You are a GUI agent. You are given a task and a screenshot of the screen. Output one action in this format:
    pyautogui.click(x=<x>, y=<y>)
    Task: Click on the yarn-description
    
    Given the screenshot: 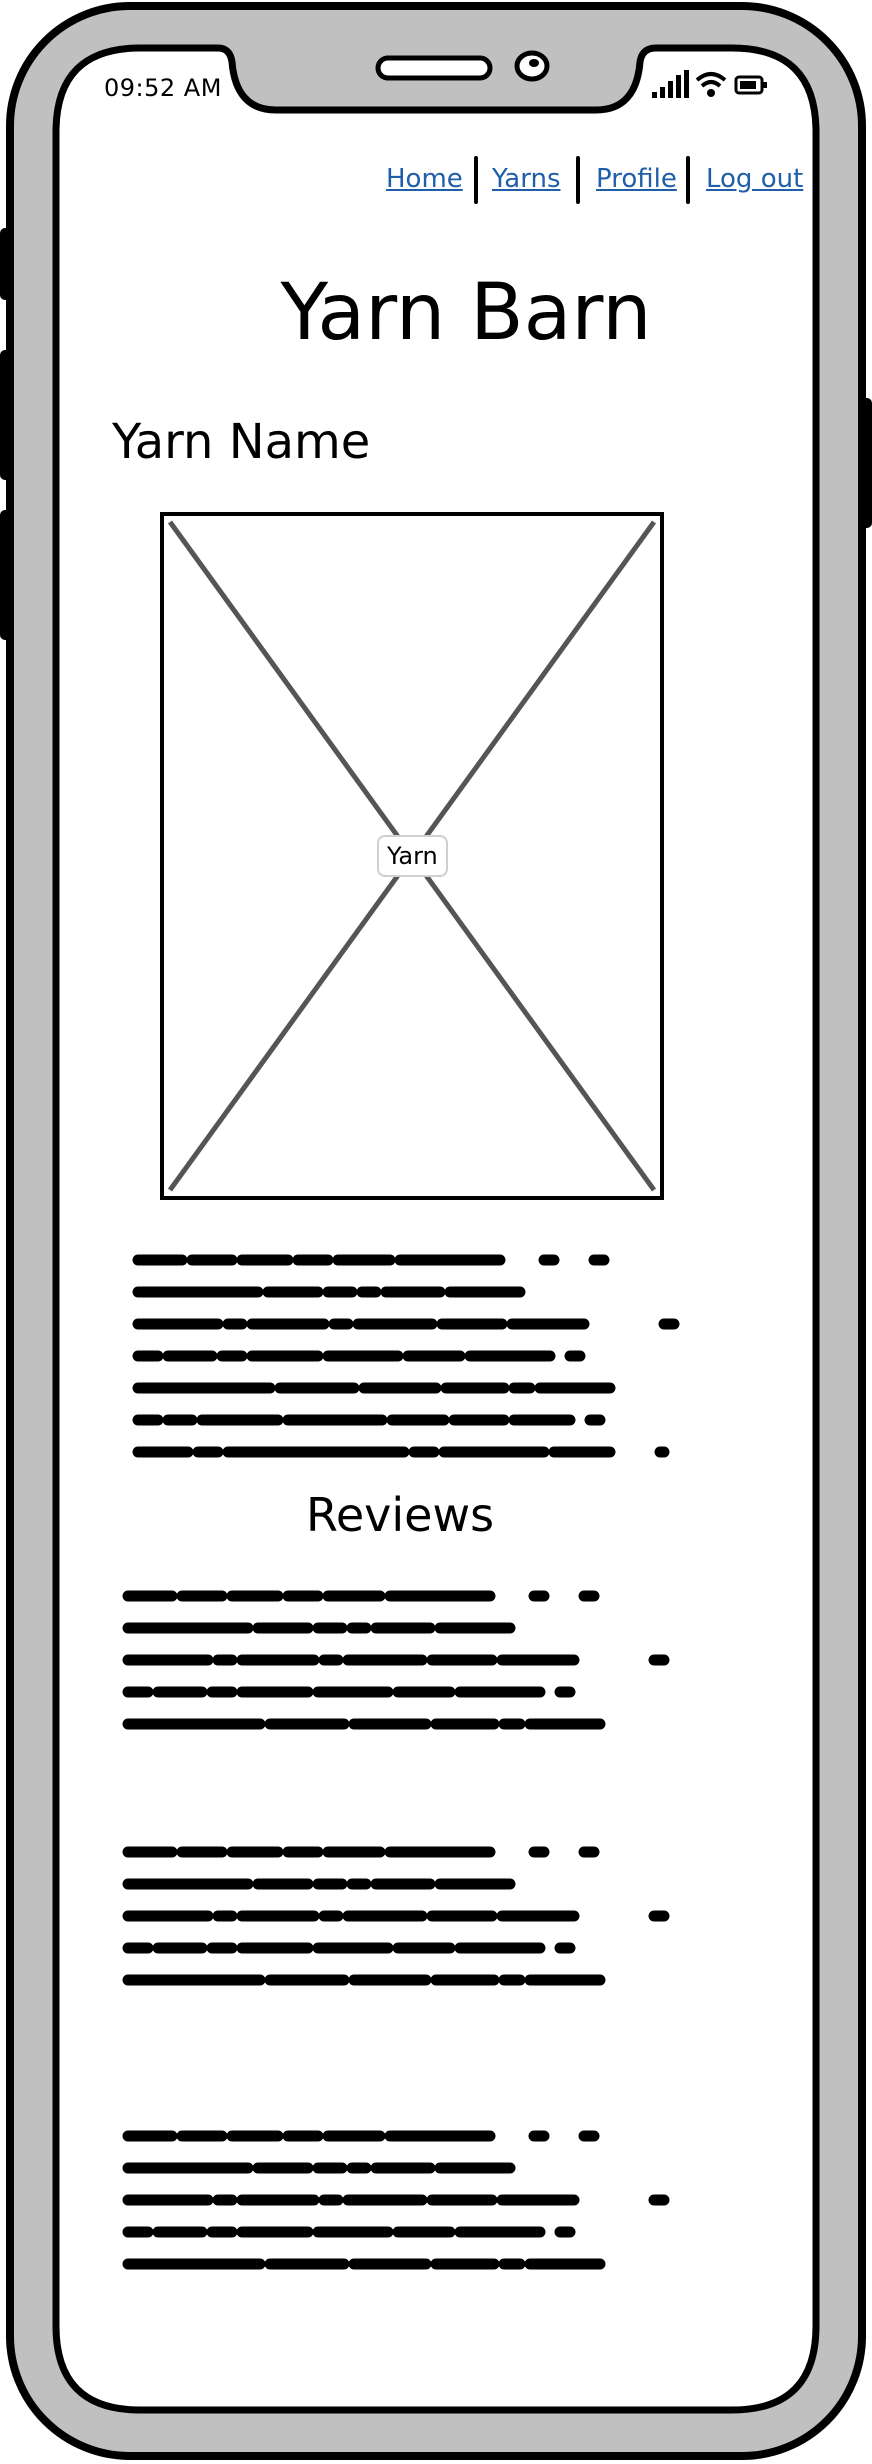 What is the action you would take?
    pyautogui.click(x=408, y=1356)
    